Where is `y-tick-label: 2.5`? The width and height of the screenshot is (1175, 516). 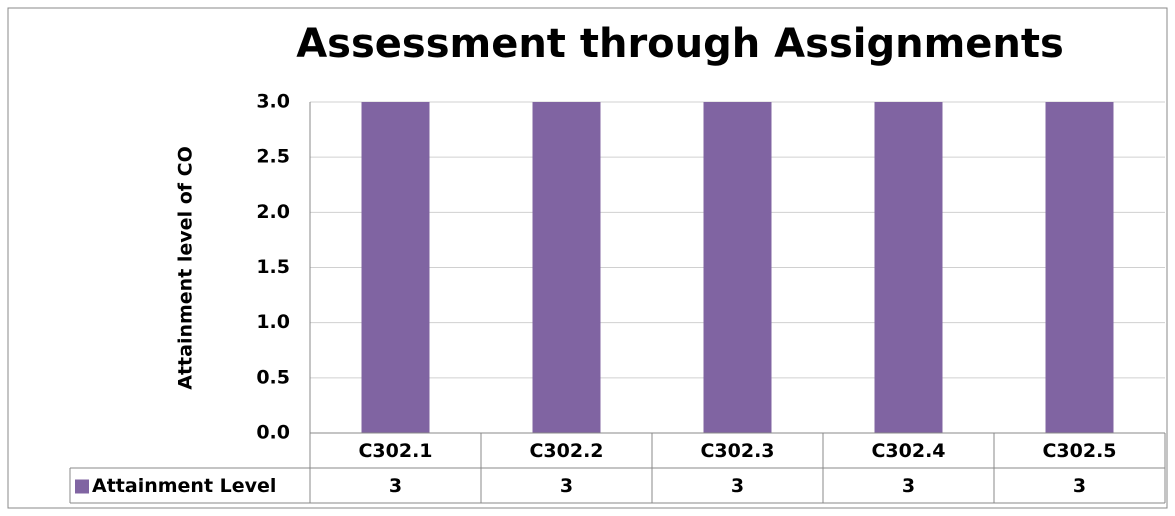
y-tick-label: 2.5 is located at coordinates (273, 157).